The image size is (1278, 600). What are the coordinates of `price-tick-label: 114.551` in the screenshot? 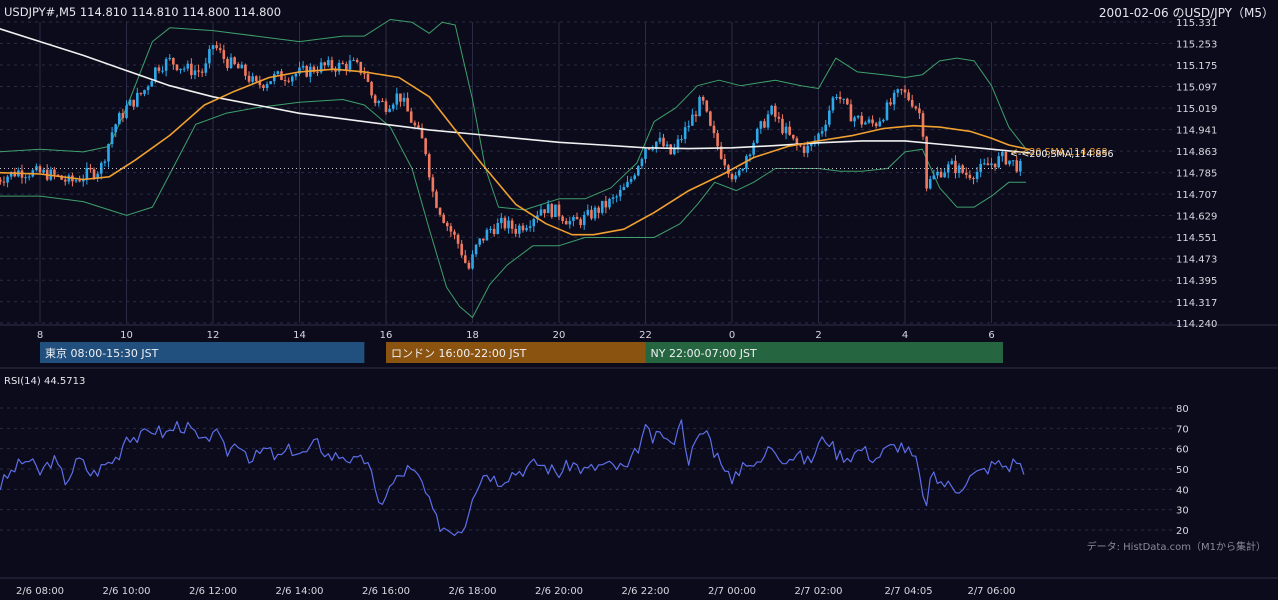 It's located at (1196, 238).